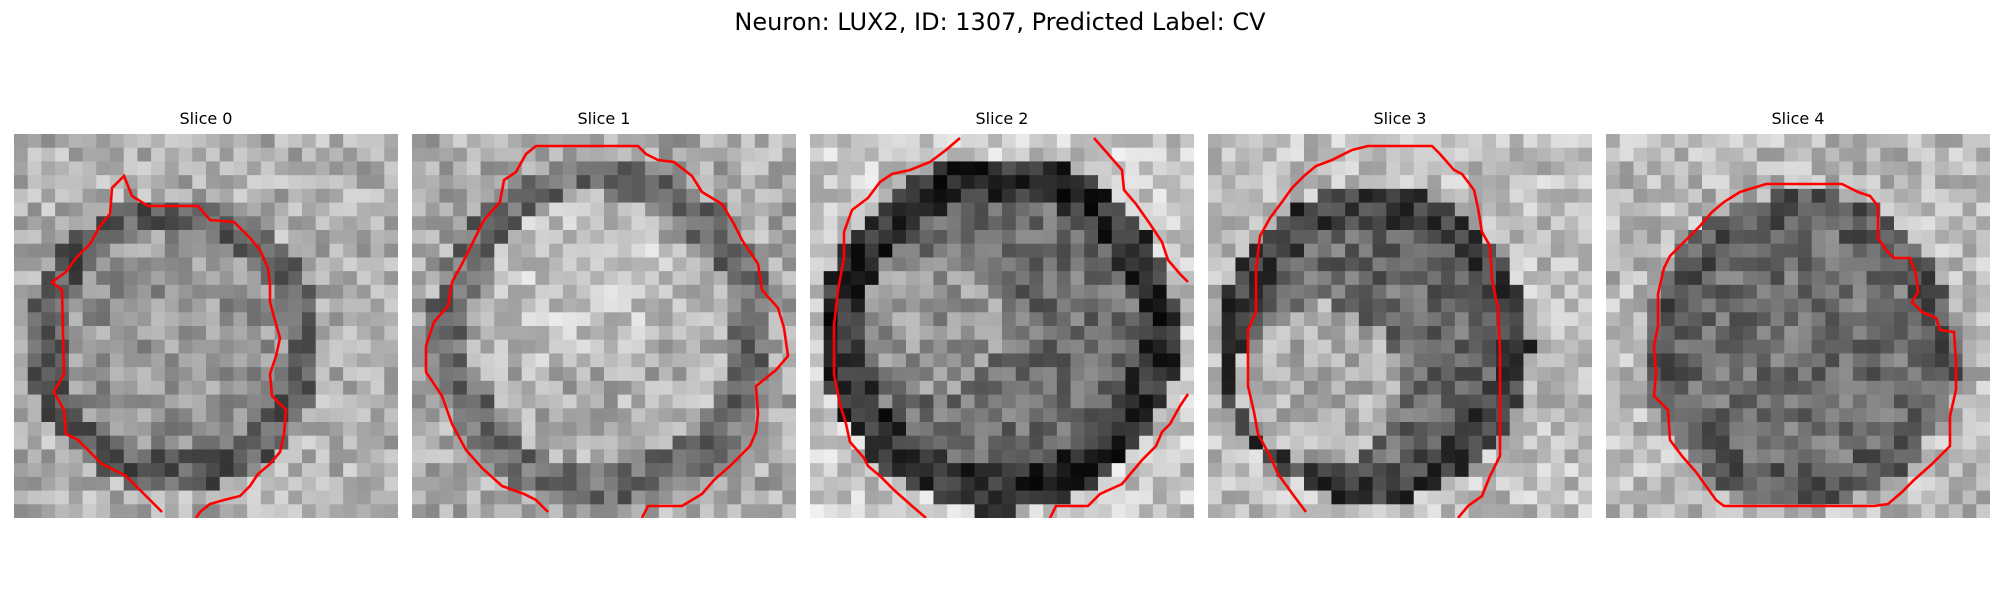 This screenshot has height=600, width=2000. What do you see at coordinates (206, 118) in the screenshot?
I see `slice-title-0: Slice 0` at bounding box center [206, 118].